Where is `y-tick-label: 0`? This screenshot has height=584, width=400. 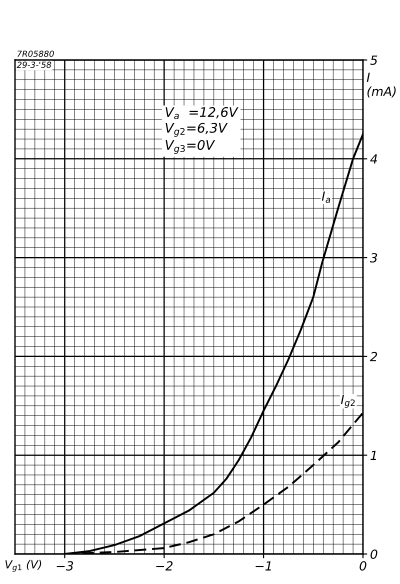 y-tick-label: 0 is located at coordinates (374, 554).